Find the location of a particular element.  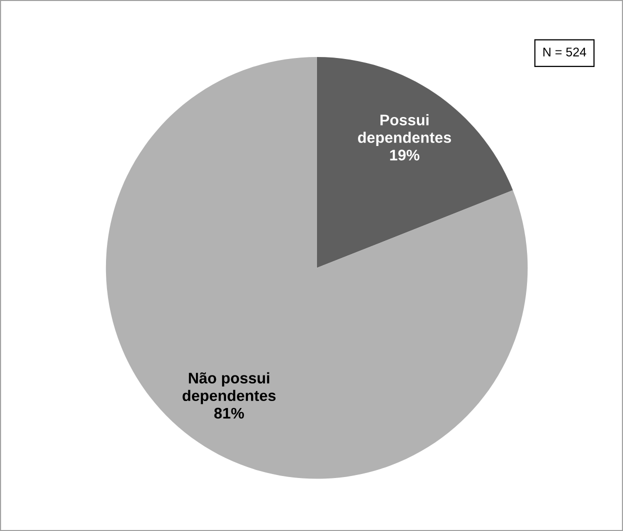

slice-label: Possui dependentes is located at coordinates (405, 130).